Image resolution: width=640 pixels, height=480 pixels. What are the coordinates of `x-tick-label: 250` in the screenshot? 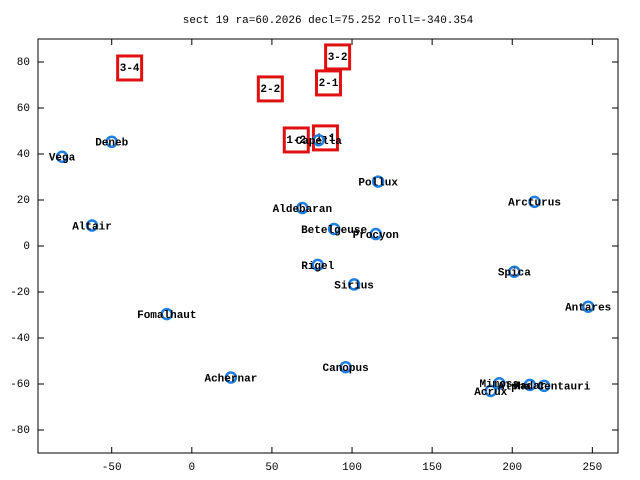 It's located at (592, 468).